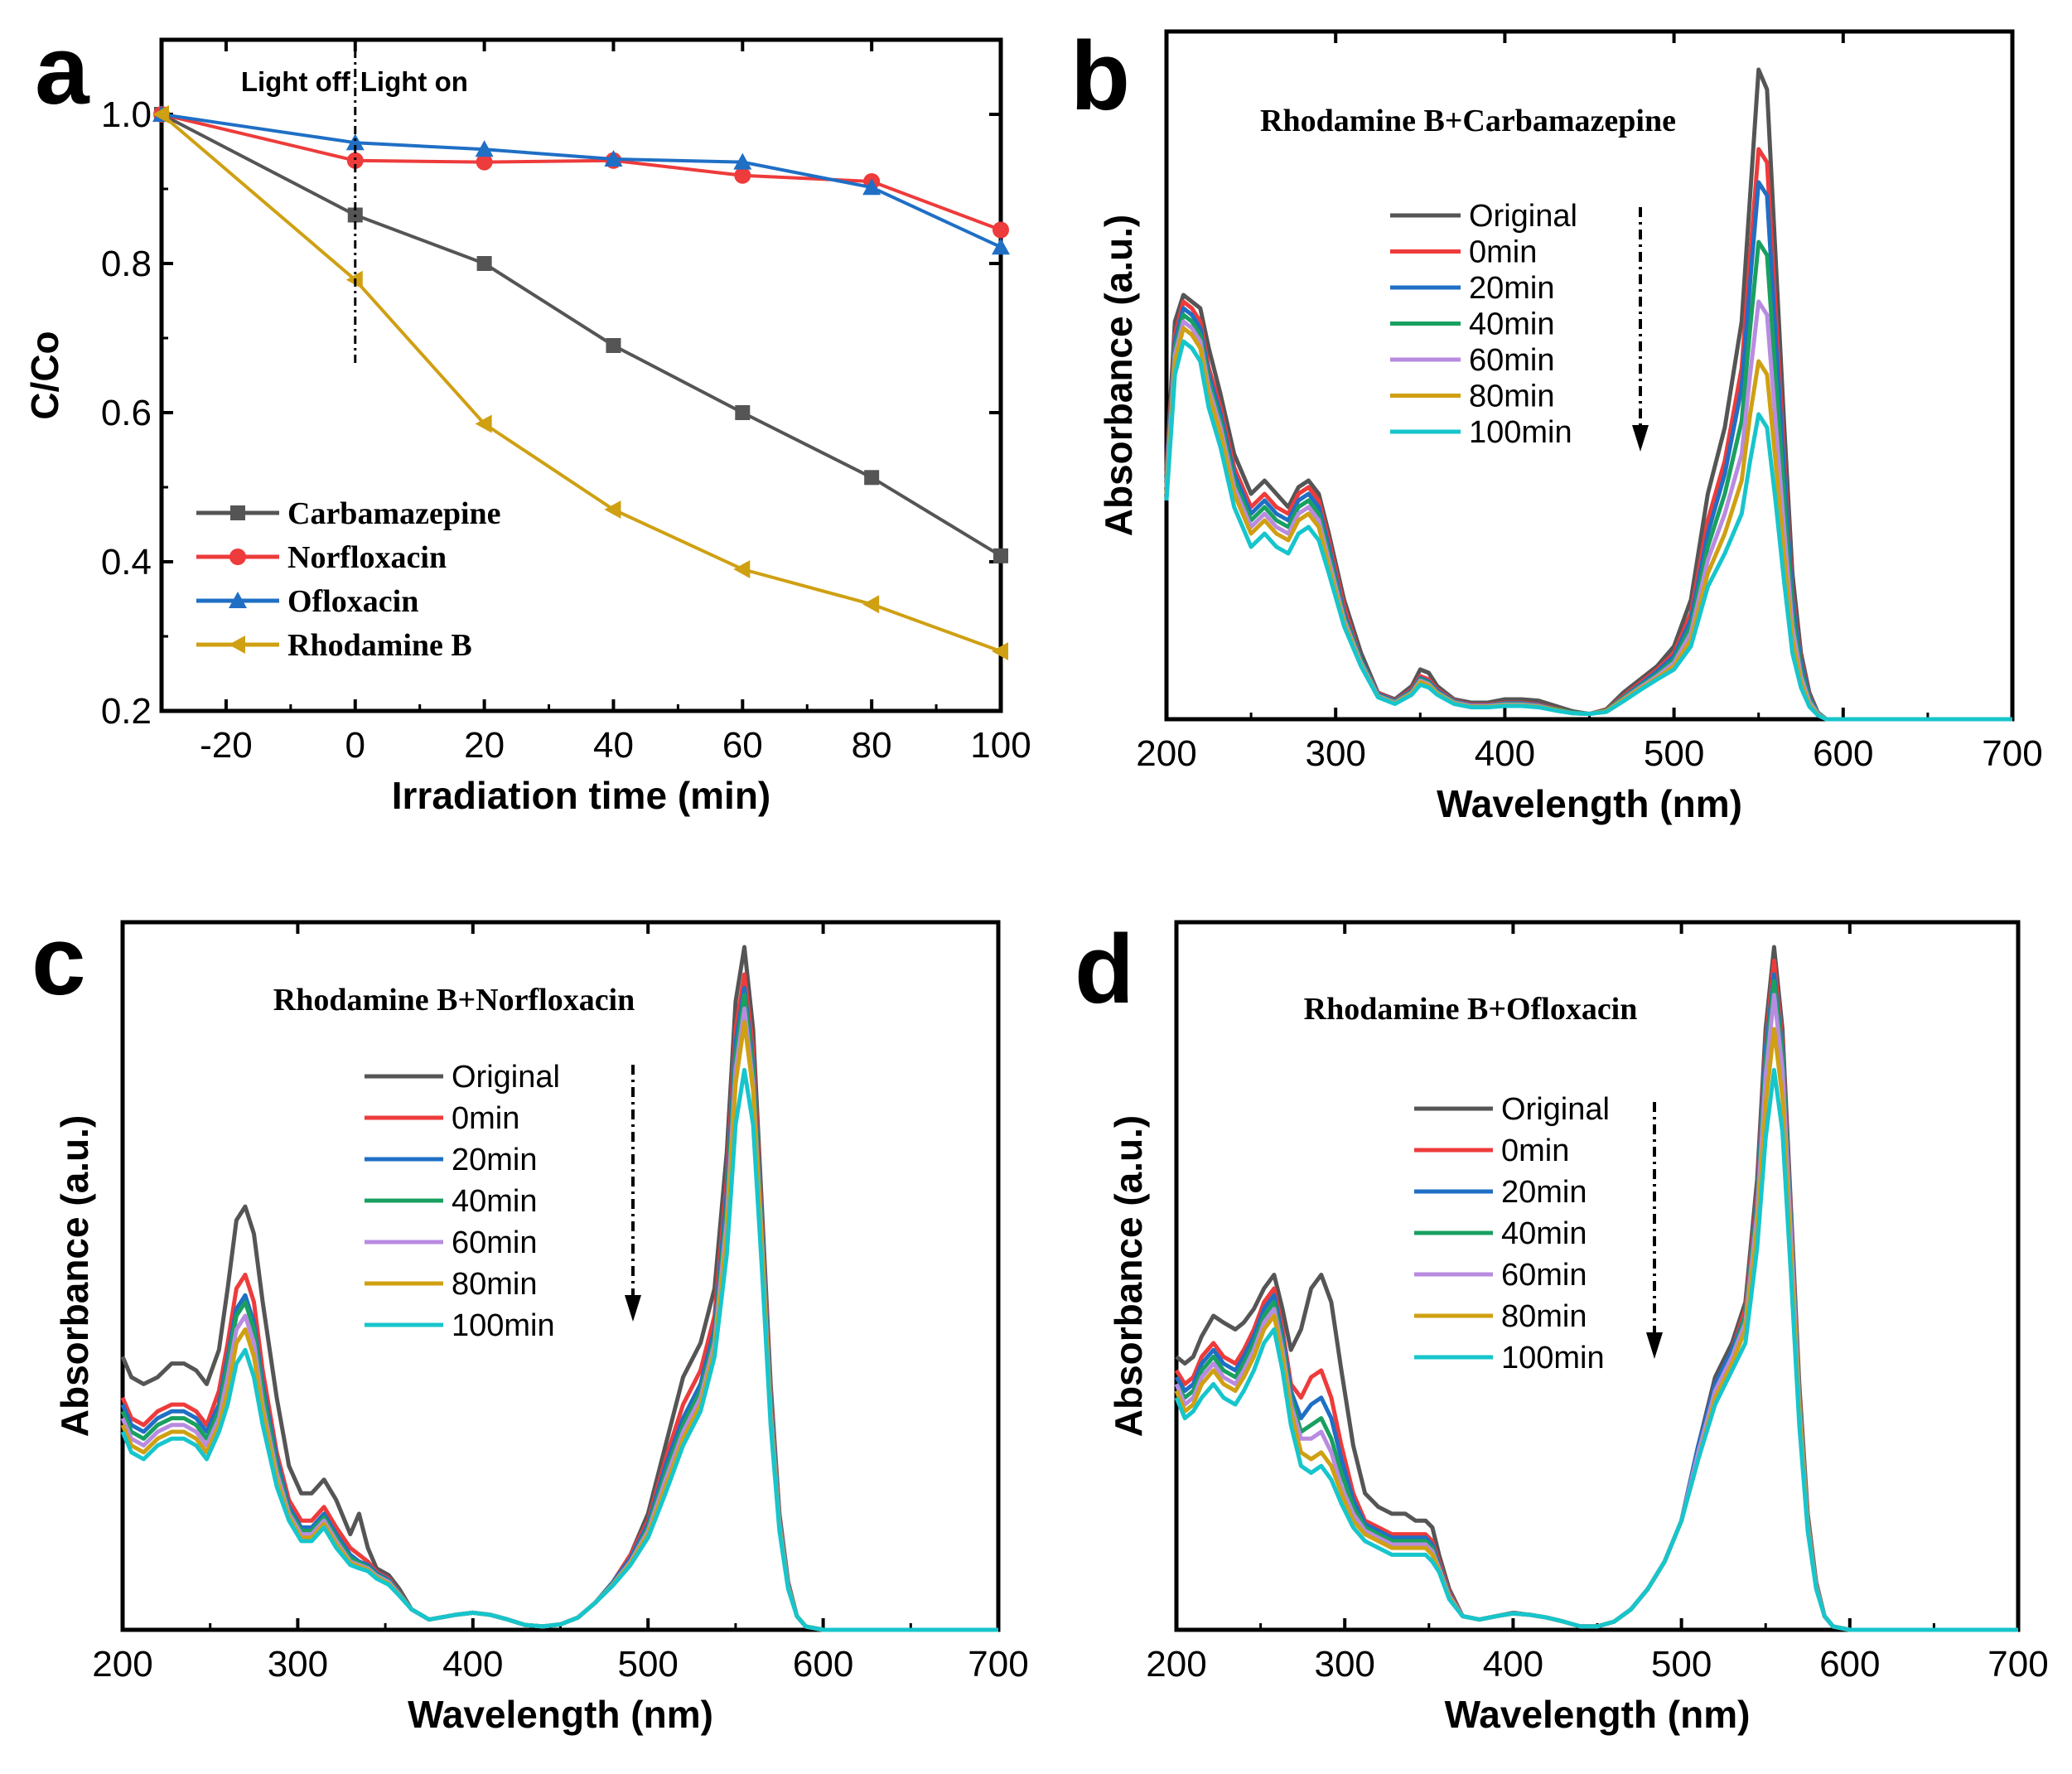 This screenshot has width=2072, height=1774. I want to click on x-tick-label: 0, so click(355, 745).